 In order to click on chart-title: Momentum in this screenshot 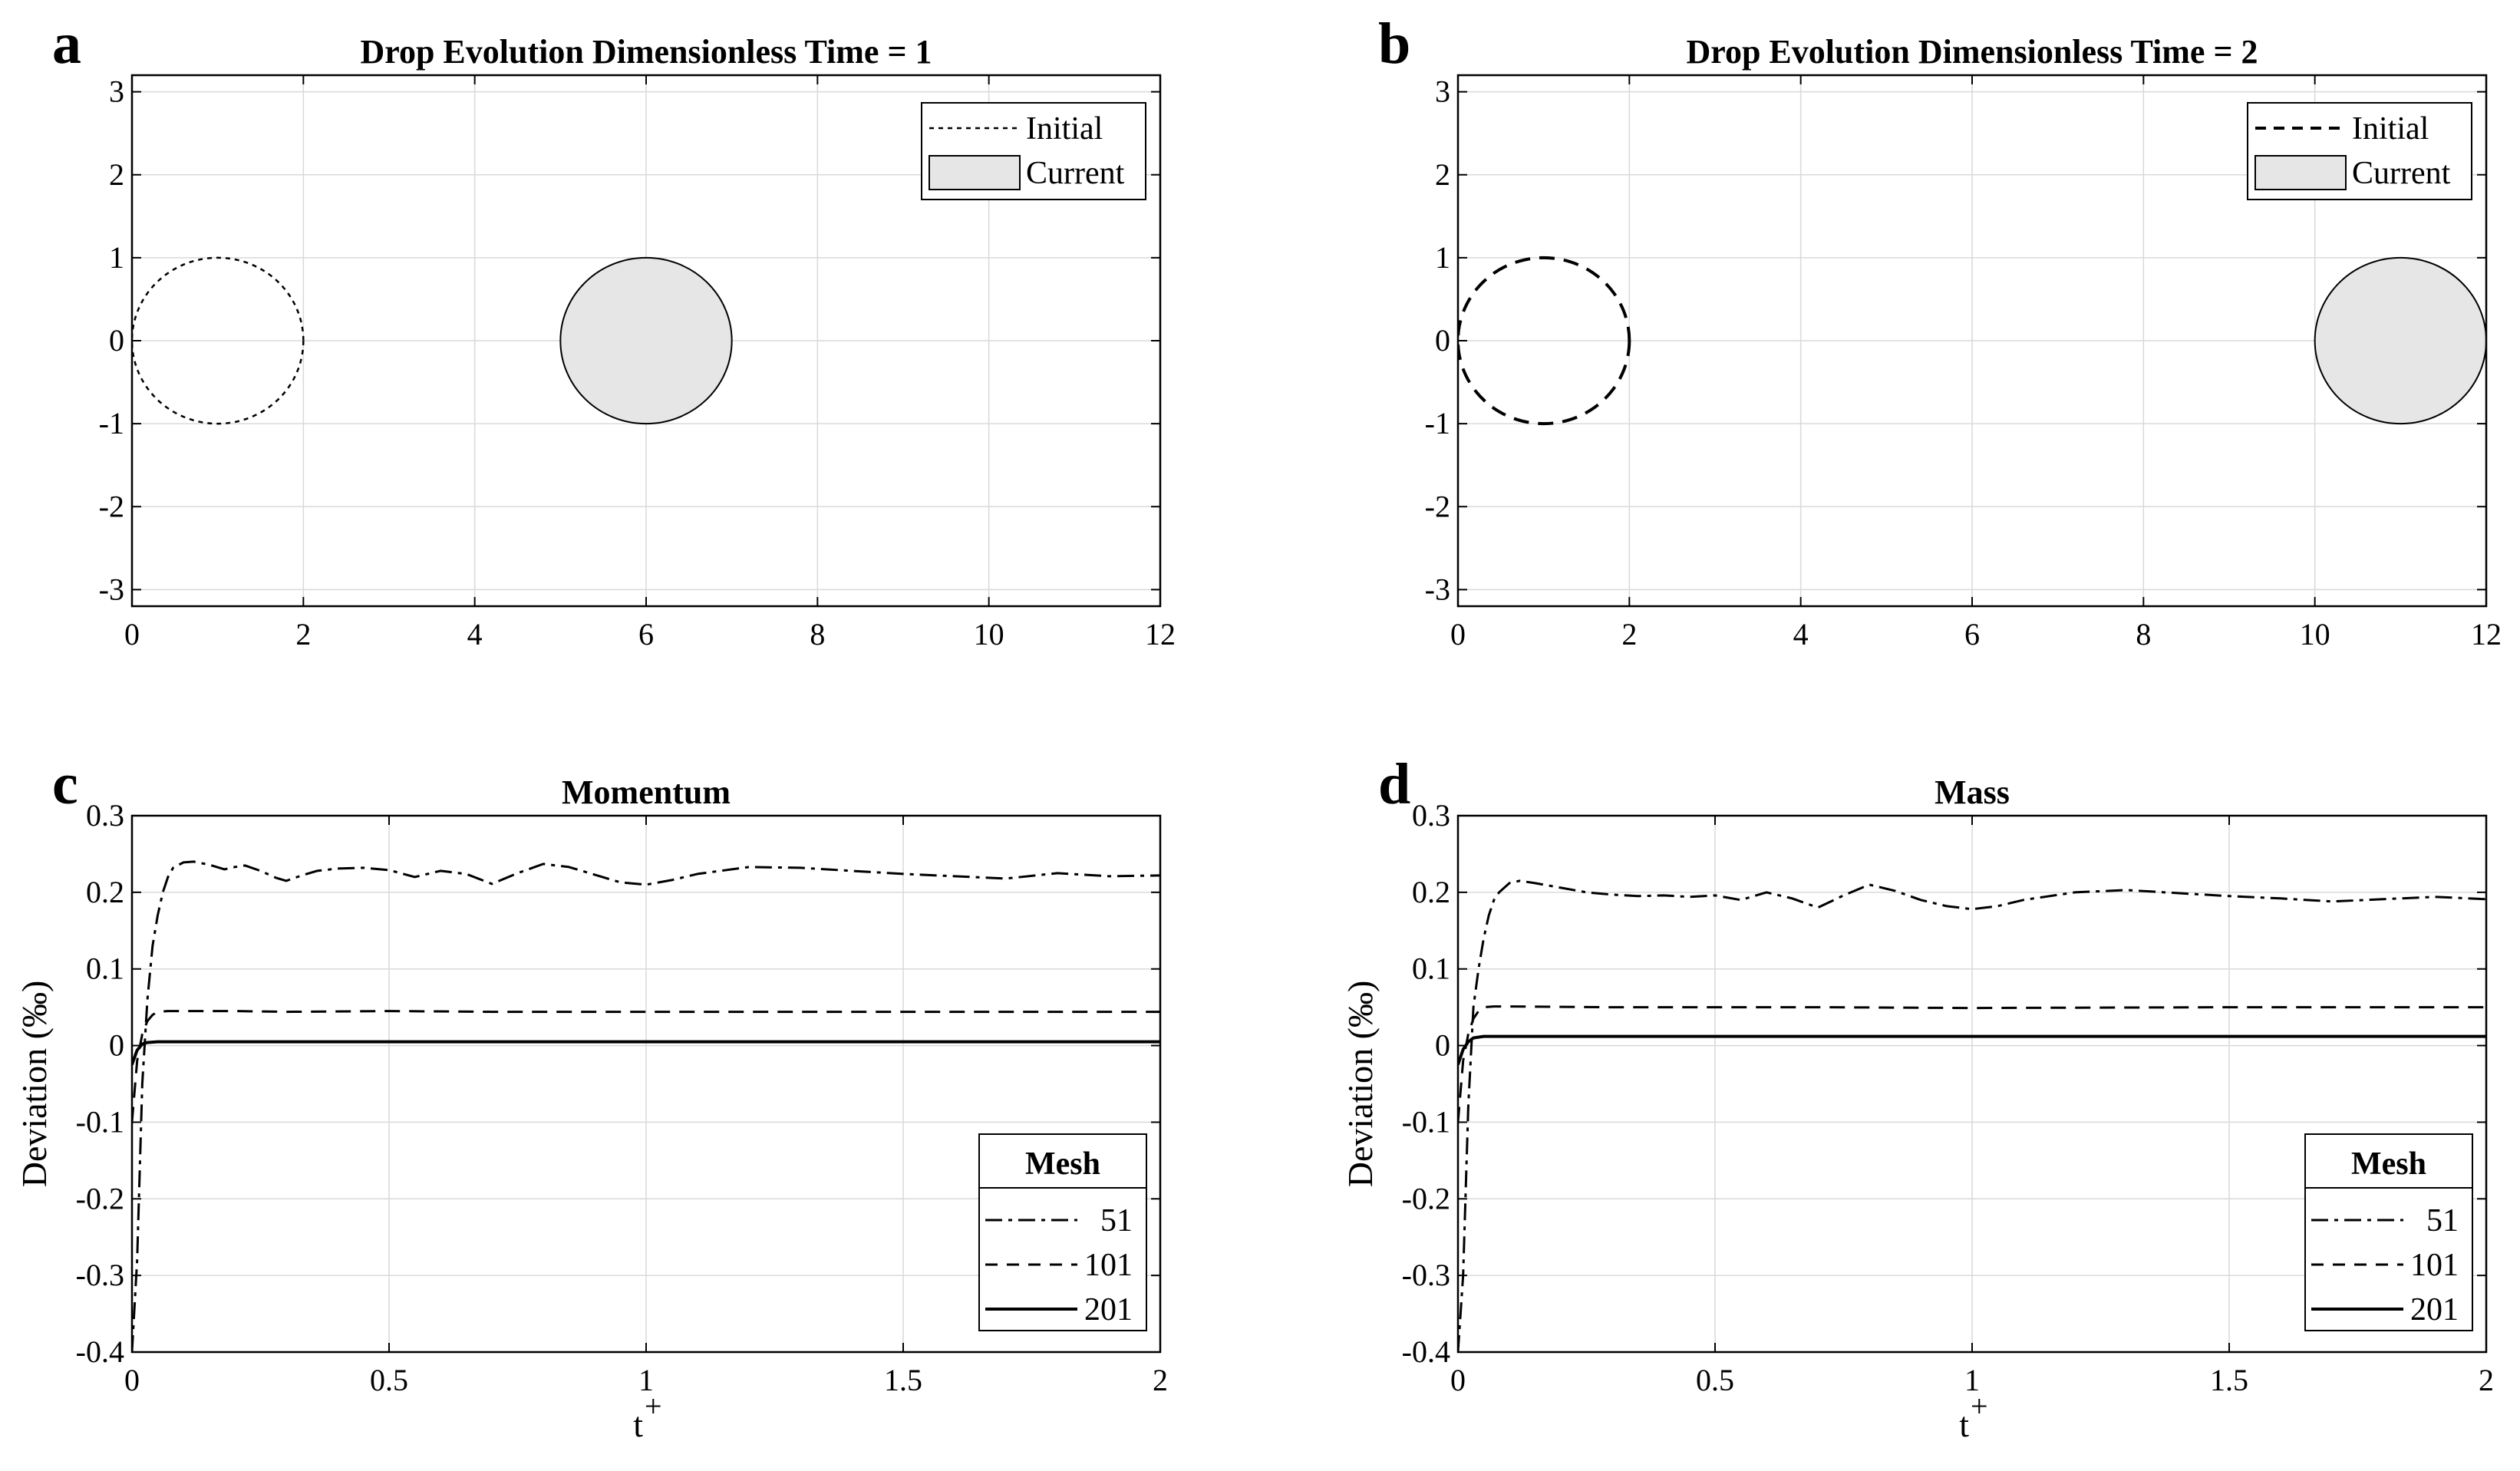, I will do `click(646, 792)`.